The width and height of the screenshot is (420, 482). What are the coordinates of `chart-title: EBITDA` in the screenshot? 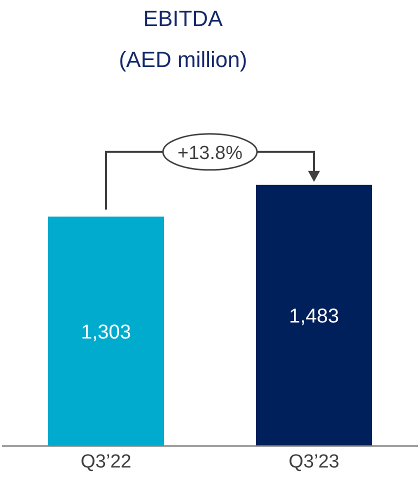 It's located at (183, 19).